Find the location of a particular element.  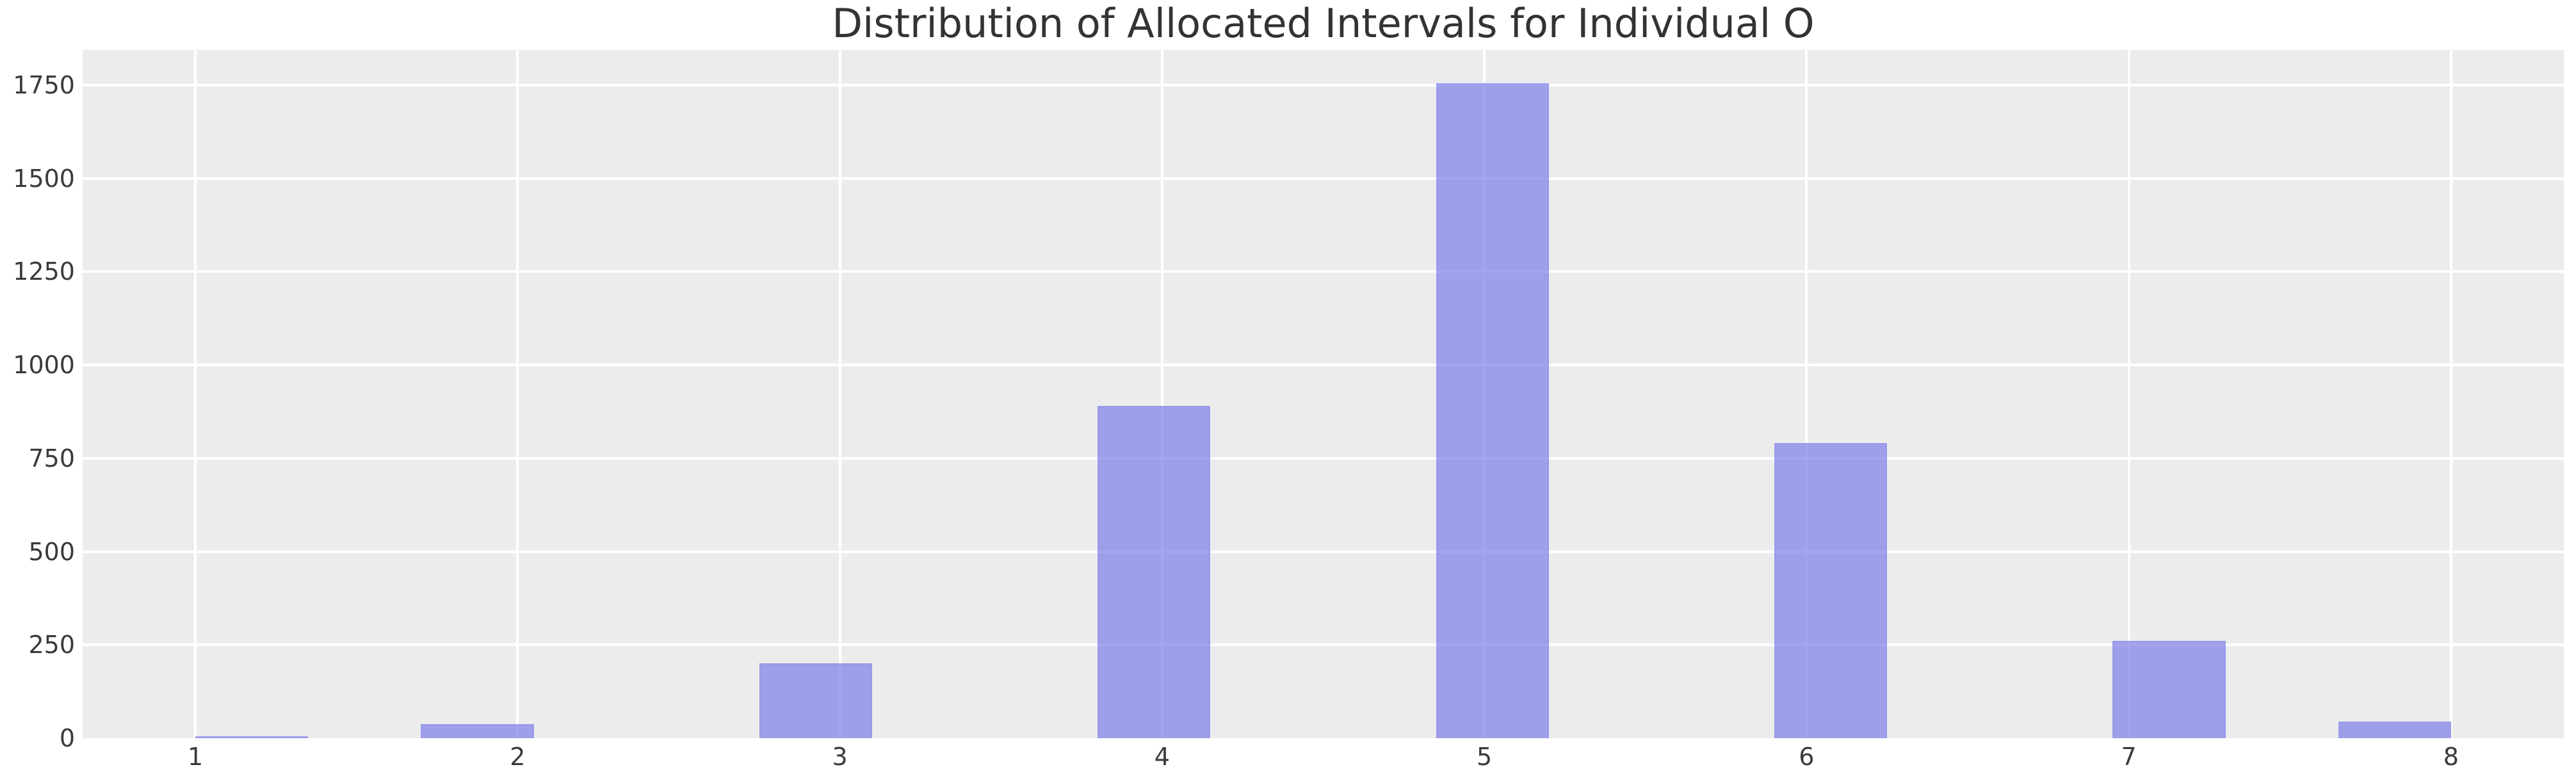

x-tick-label-8: 8 is located at coordinates (2451, 757).